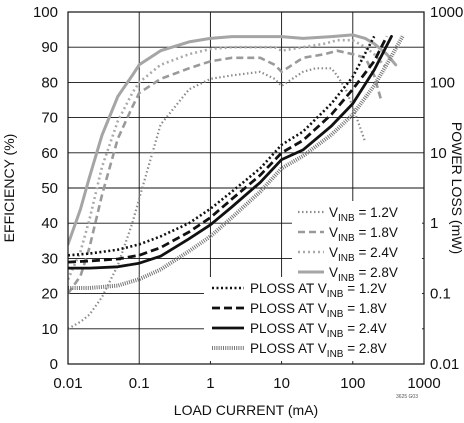 The width and height of the screenshot is (464, 423). I want to click on footer-code: 3625 G03, so click(407, 397).